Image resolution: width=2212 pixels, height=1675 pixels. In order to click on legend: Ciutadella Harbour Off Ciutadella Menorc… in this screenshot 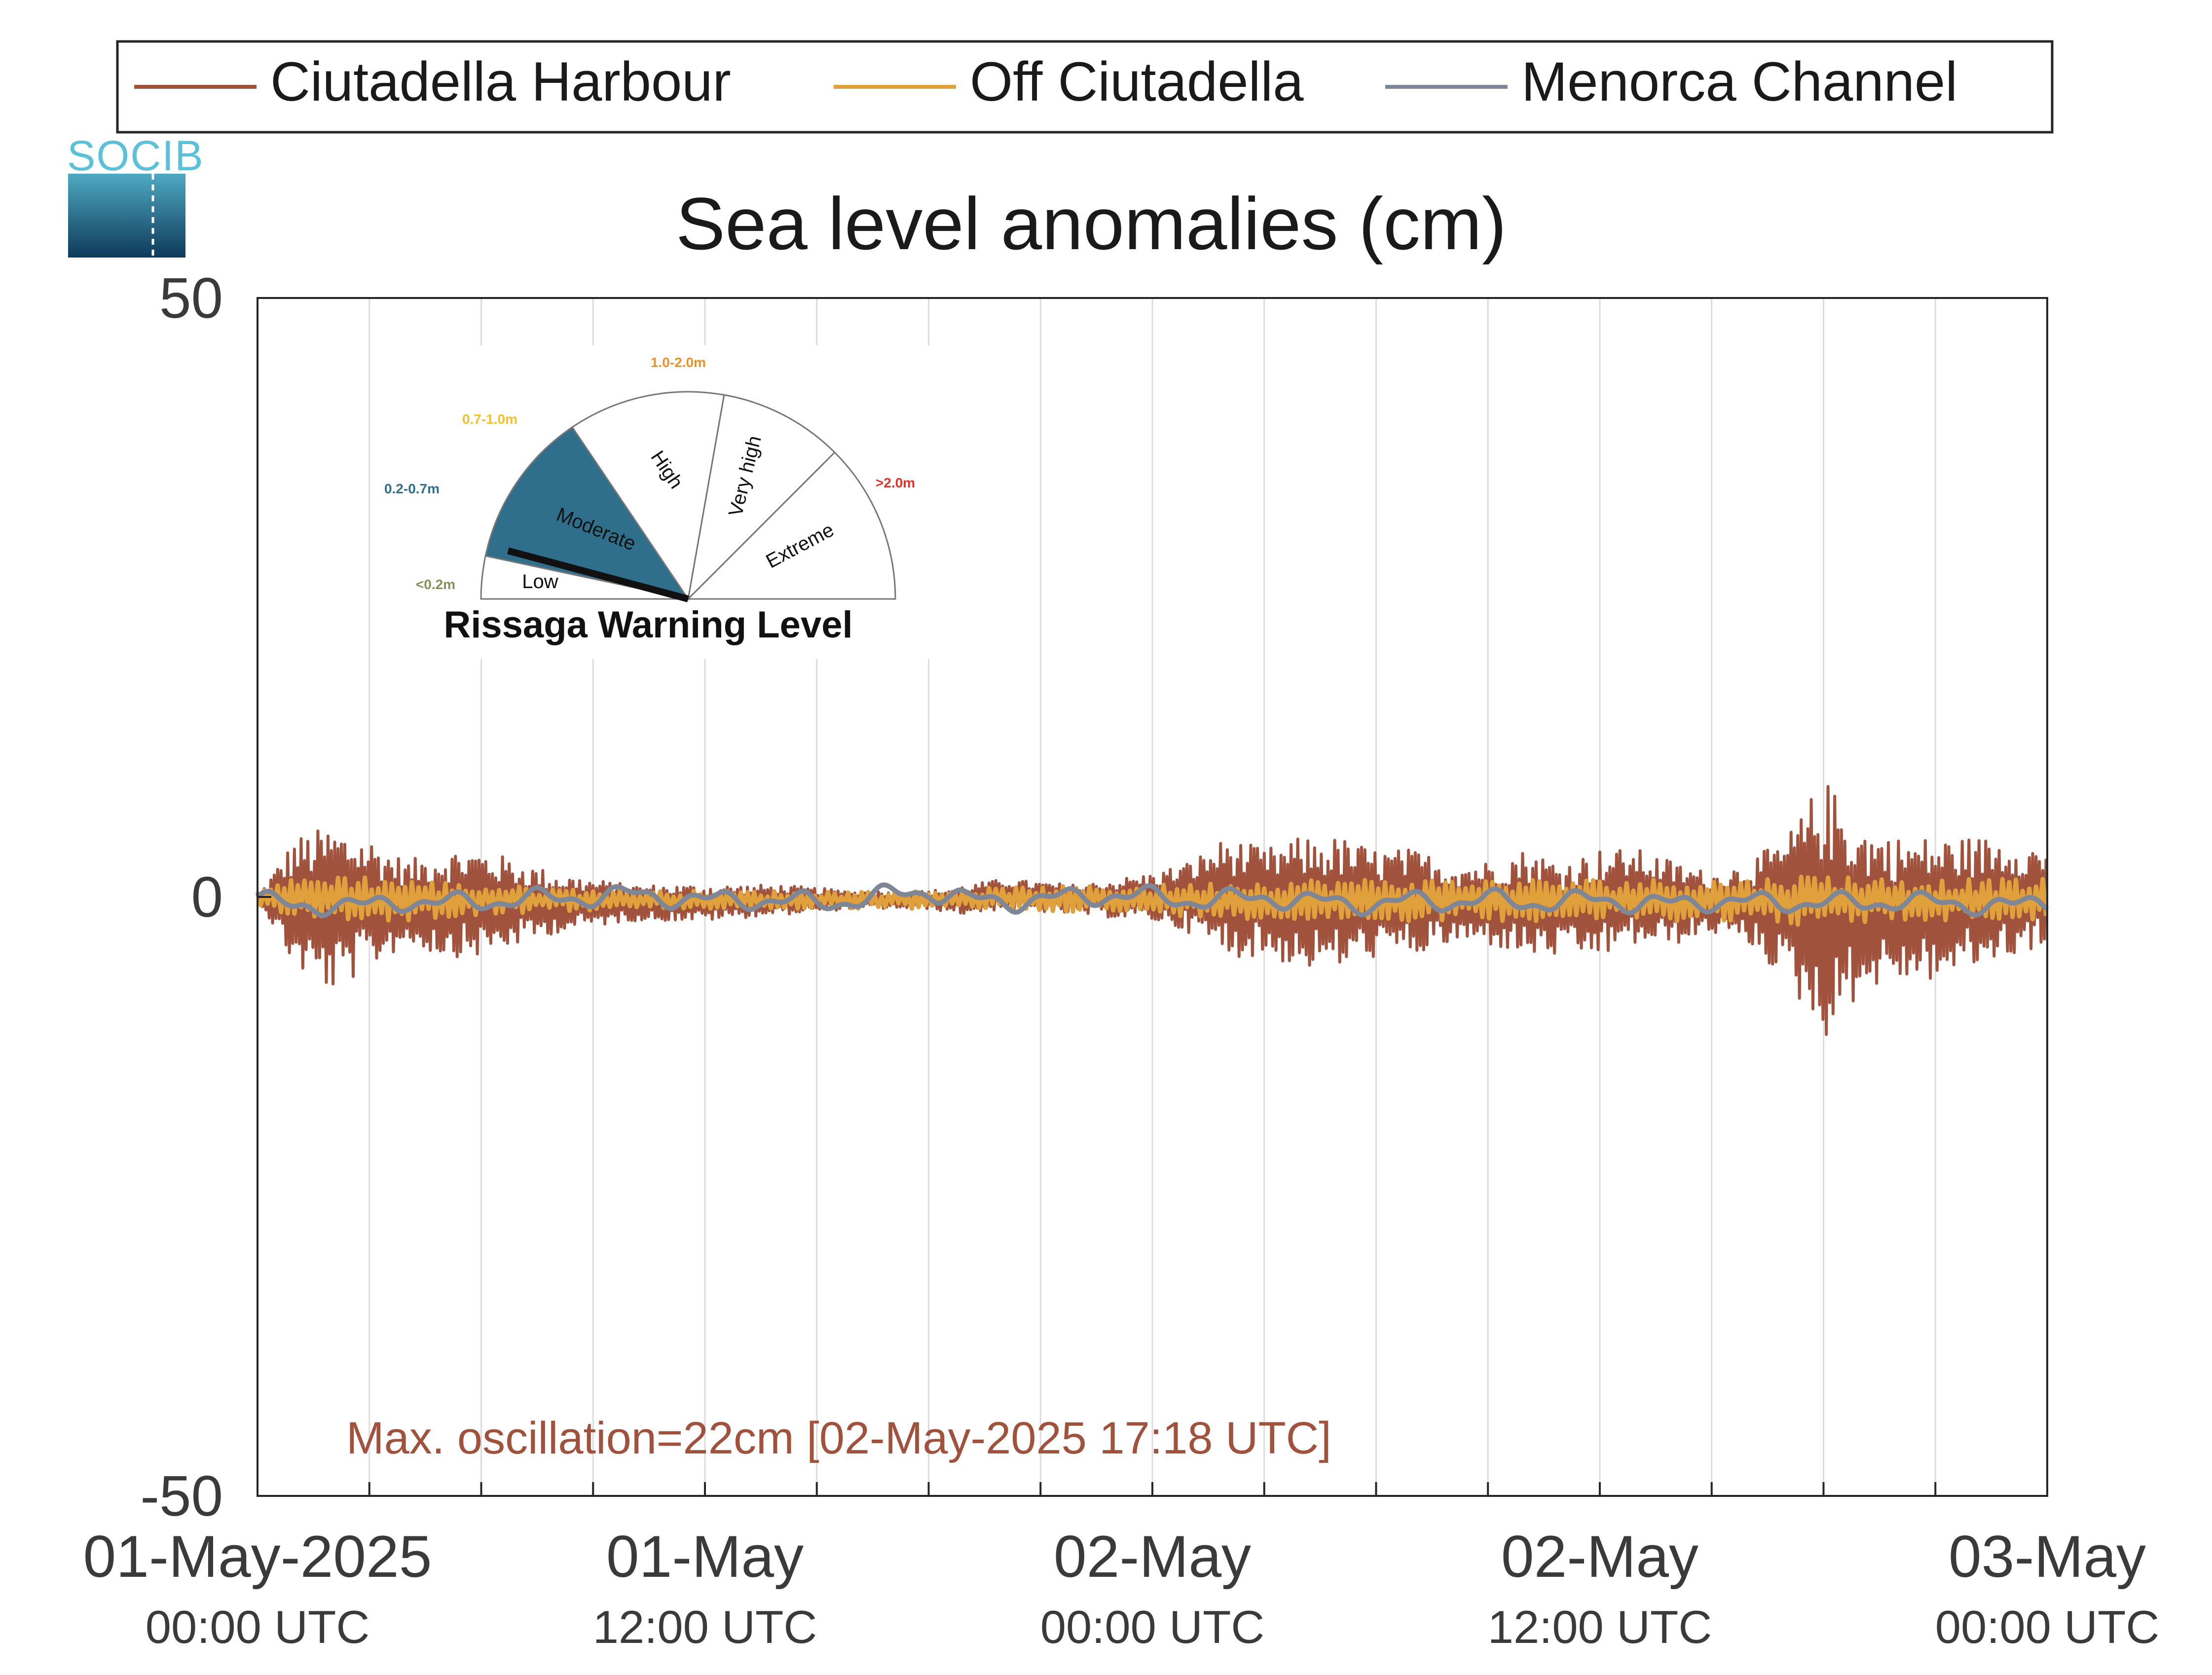, I will do `click(1085, 87)`.